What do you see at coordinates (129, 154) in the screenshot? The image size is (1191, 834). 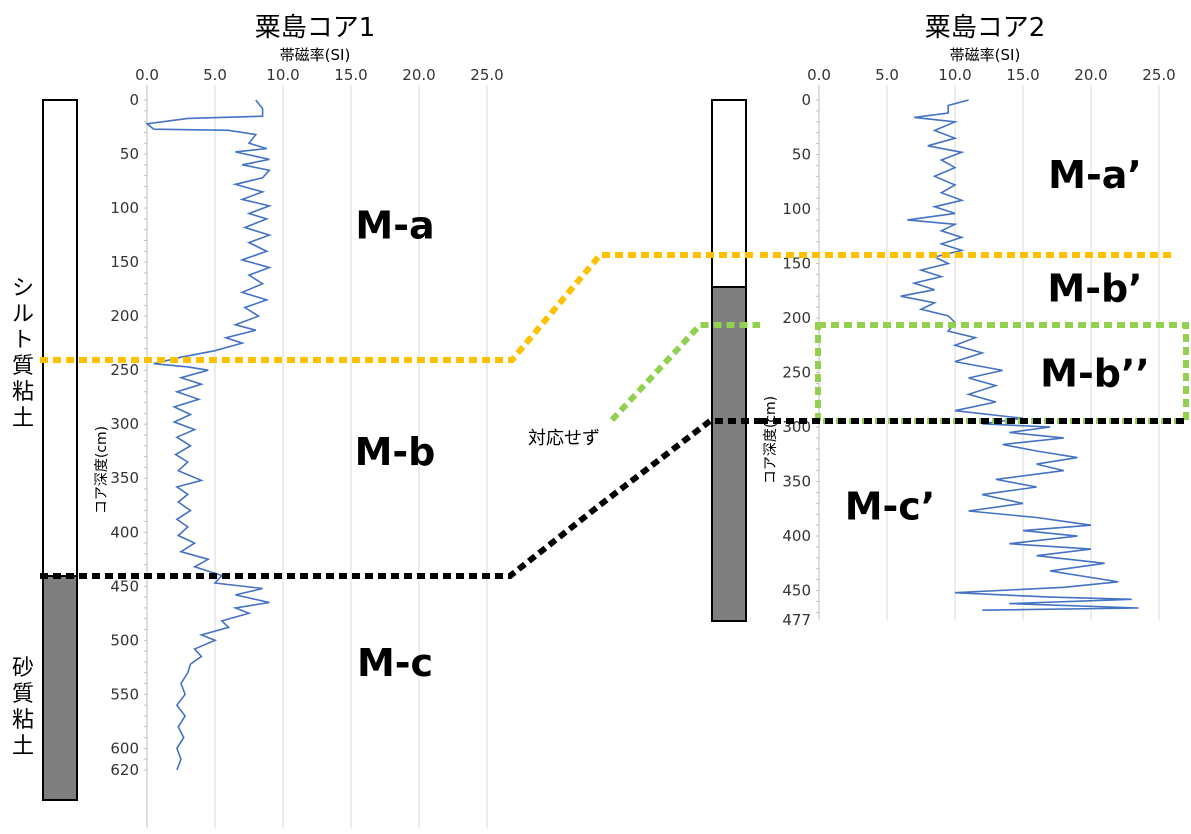 I see `chart1-y-tick-label: 50` at bounding box center [129, 154].